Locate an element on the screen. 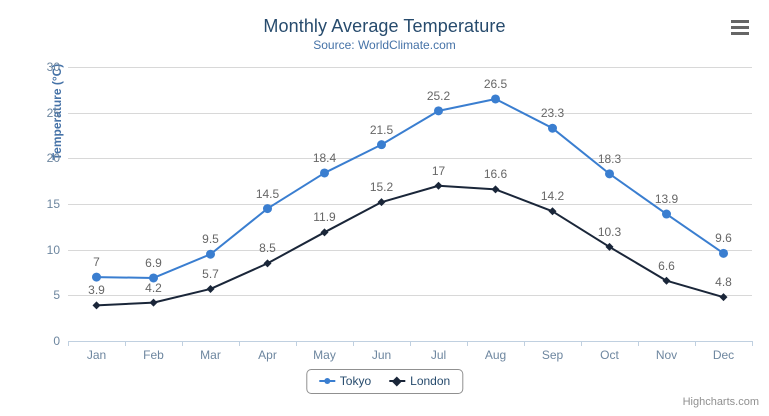 The width and height of the screenshot is (769, 416). y-axis-tick-label: 15 is located at coordinates (53, 204).